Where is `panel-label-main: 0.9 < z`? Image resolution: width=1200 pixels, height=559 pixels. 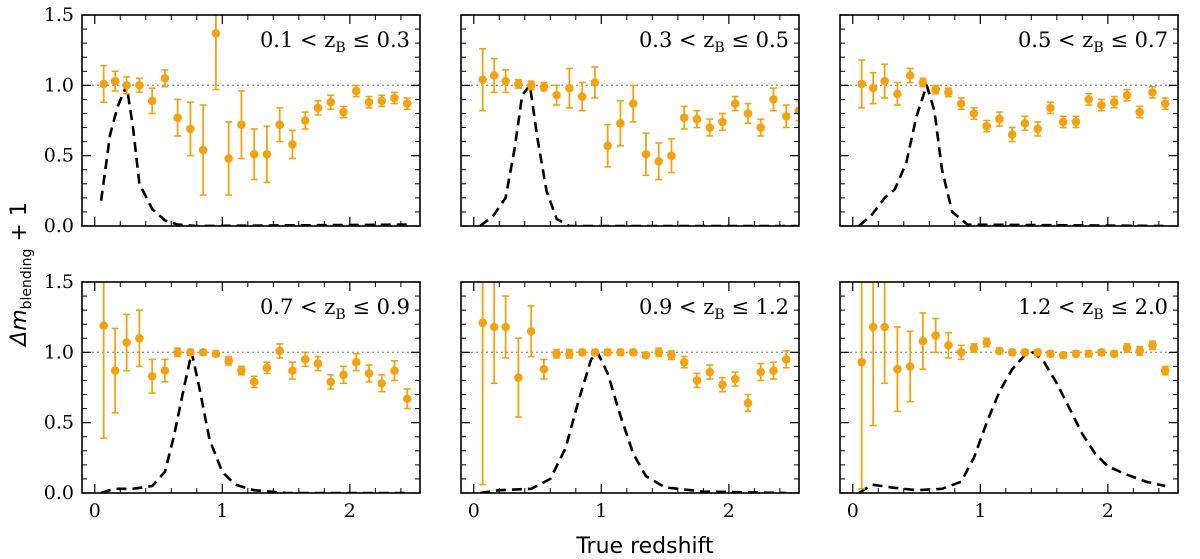 panel-label-main: 0.9 < z is located at coordinates (676, 307).